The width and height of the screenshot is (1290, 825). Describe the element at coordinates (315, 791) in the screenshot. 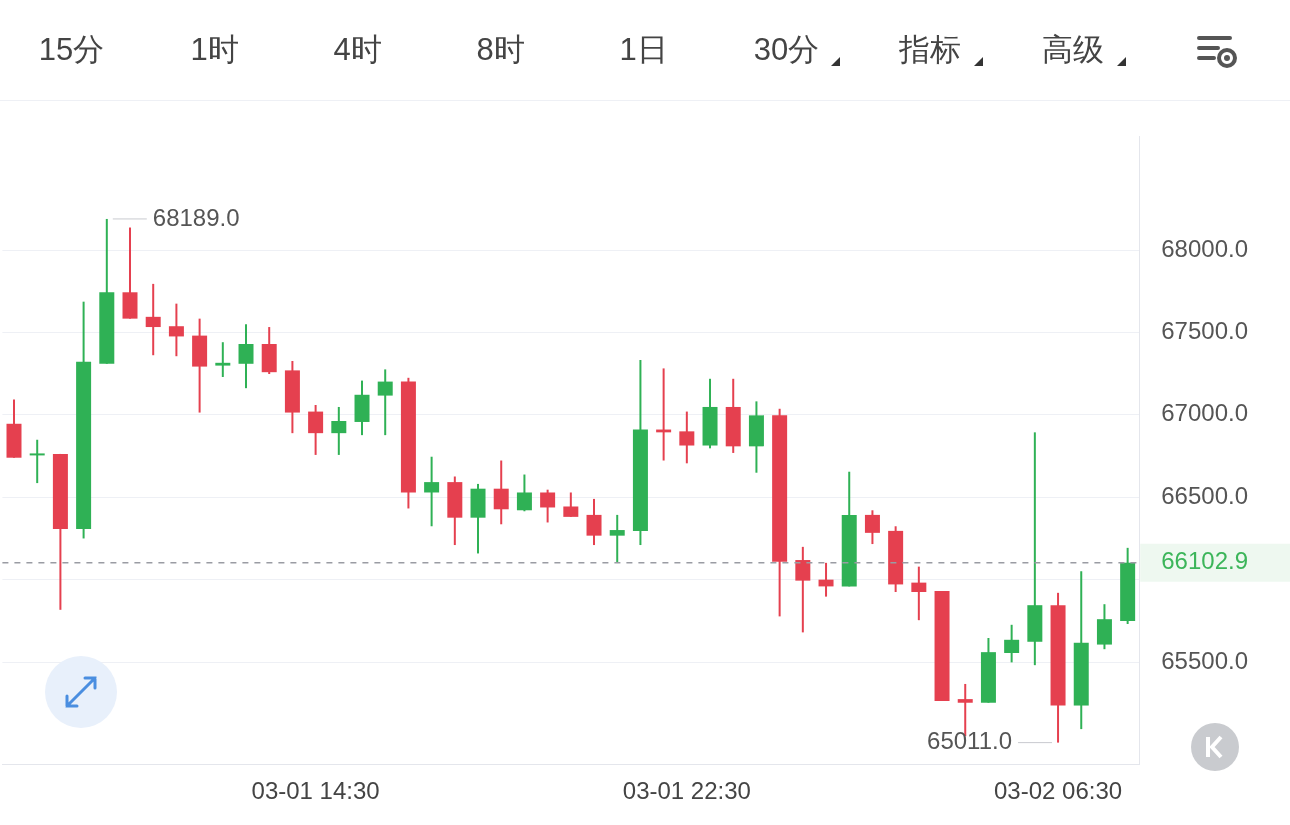

I see `x-tick-label: 03-01 14:30` at that location.